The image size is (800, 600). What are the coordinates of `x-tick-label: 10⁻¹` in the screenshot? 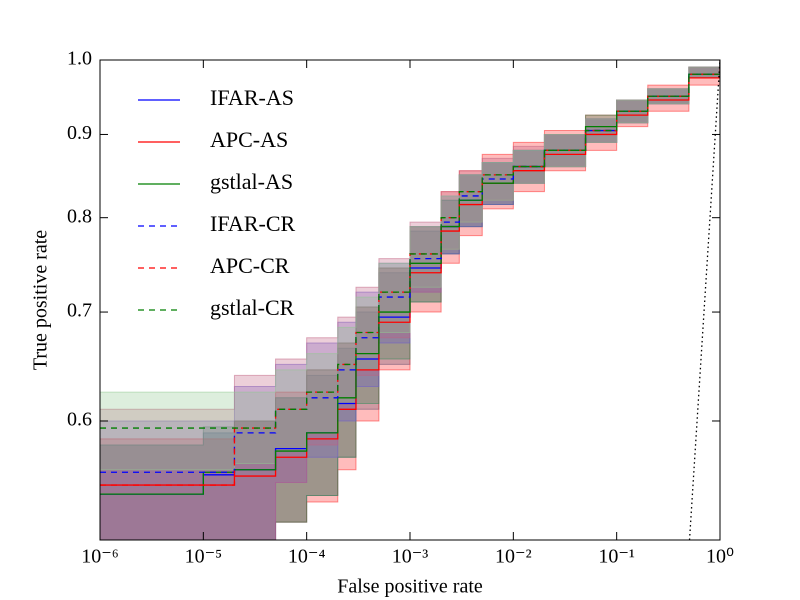 It's located at (616, 557).